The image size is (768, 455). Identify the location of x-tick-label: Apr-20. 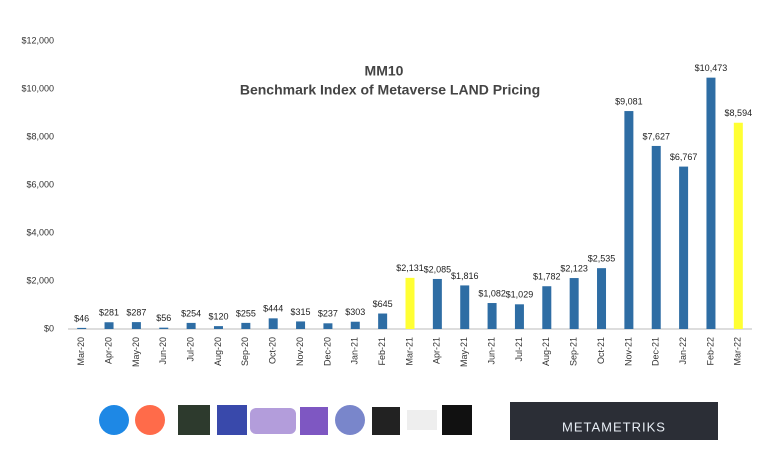
(108, 350).